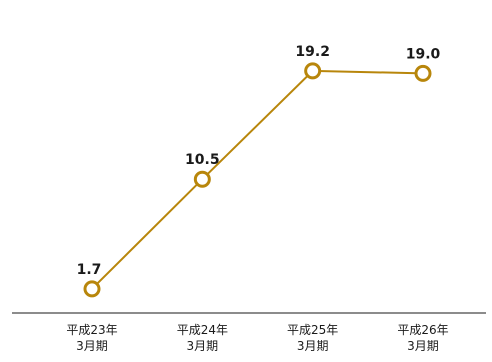 The width and height of the screenshot is (492, 362). Describe the element at coordinates (202, 330) in the screenshot. I see `x-tick-label-year: 平成24年` at that location.